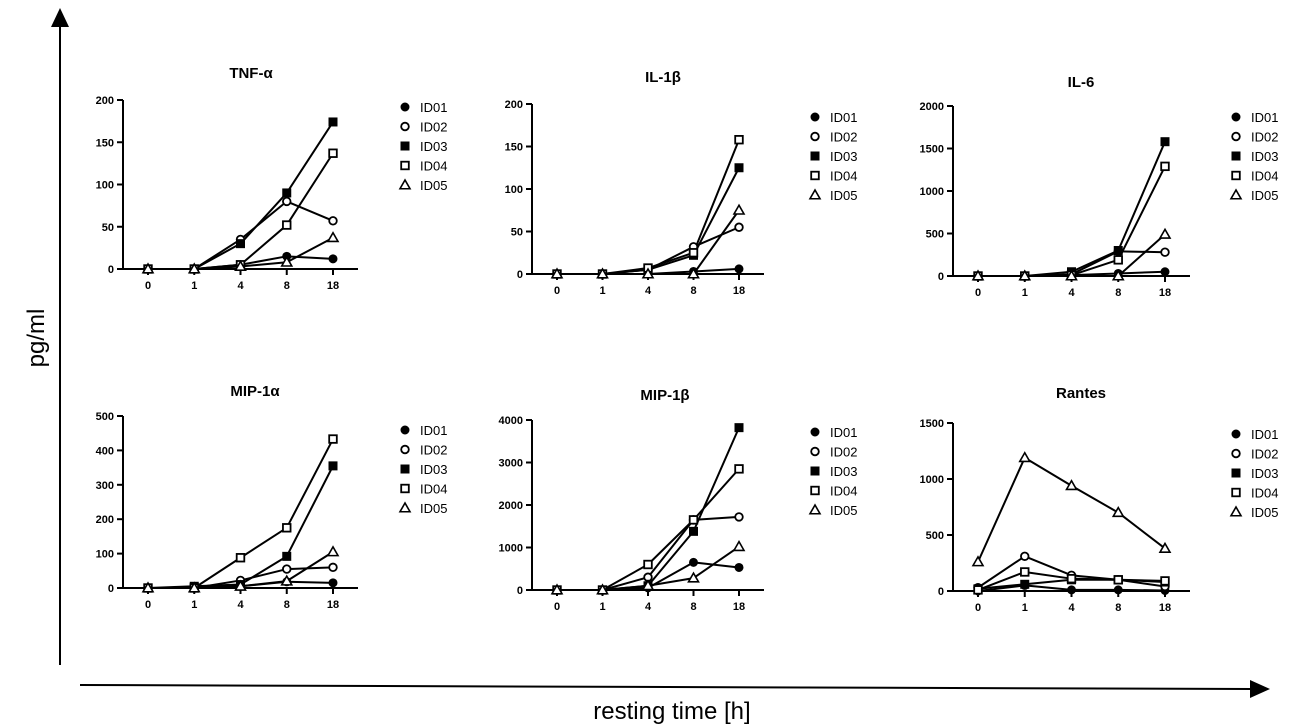  Describe the element at coordinates (105, 101) in the screenshot. I see `y-tick-label: 200` at that location.